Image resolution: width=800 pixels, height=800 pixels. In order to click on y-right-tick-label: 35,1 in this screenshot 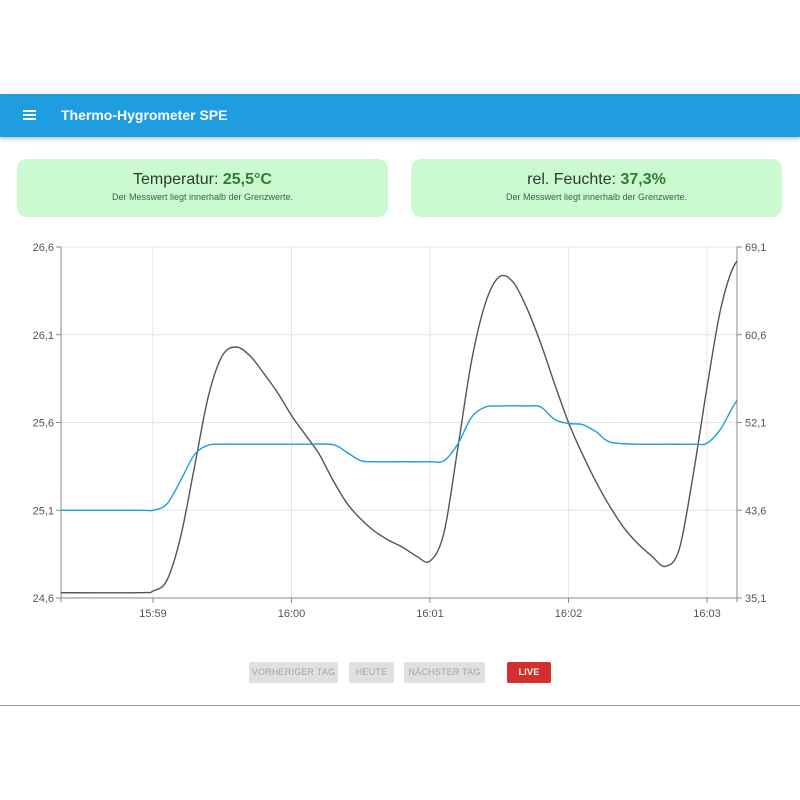, I will do `click(755, 599)`.